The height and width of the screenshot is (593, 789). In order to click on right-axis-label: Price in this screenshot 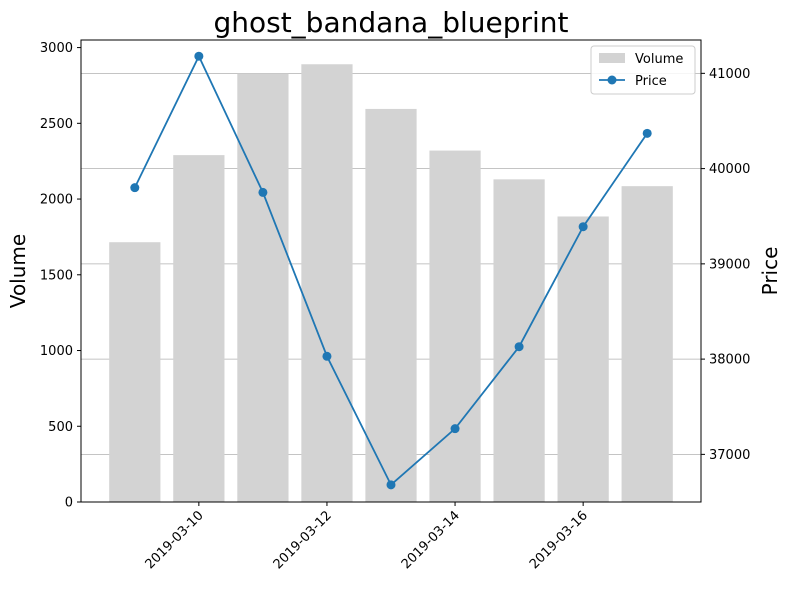, I will do `click(770, 271)`.